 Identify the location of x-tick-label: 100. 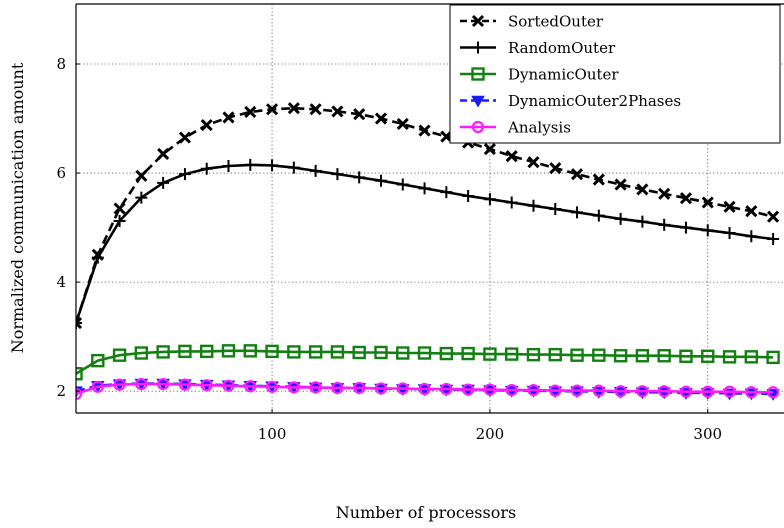
(272, 434).